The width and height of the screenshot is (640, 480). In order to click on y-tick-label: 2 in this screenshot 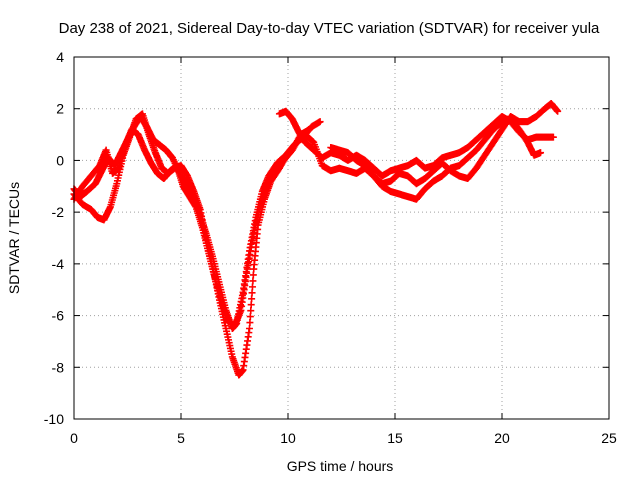, I will do `click(60, 109)`.